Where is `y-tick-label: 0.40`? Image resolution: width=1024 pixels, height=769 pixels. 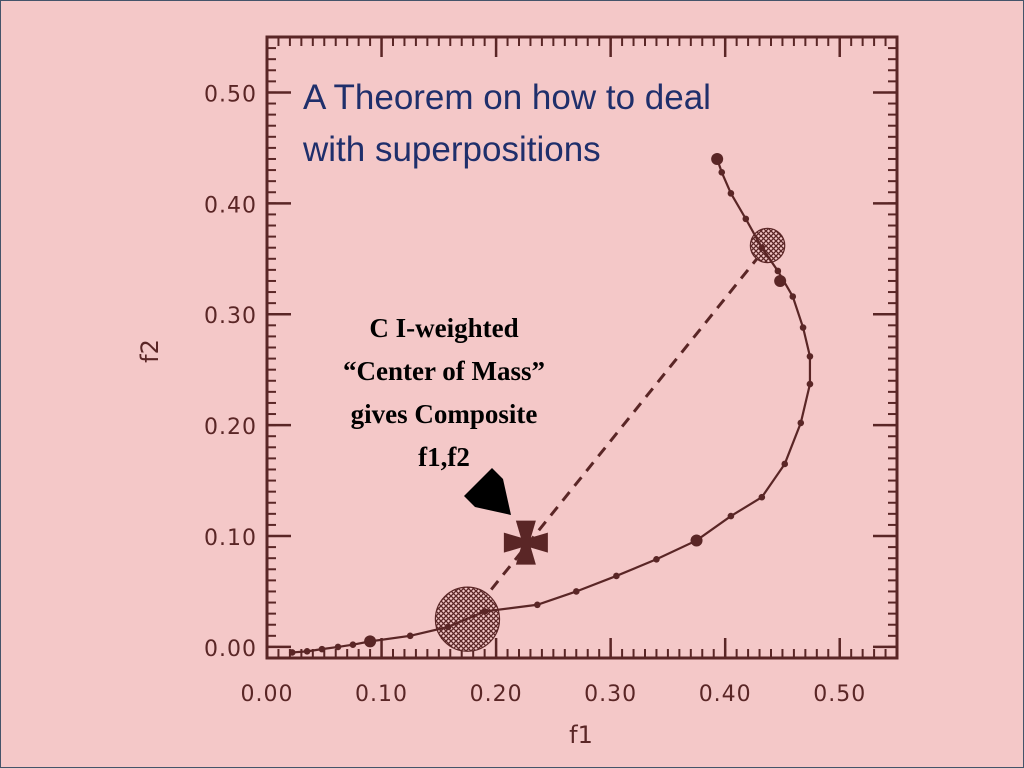
y-tick-label: 0.40 is located at coordinates (230, 205).